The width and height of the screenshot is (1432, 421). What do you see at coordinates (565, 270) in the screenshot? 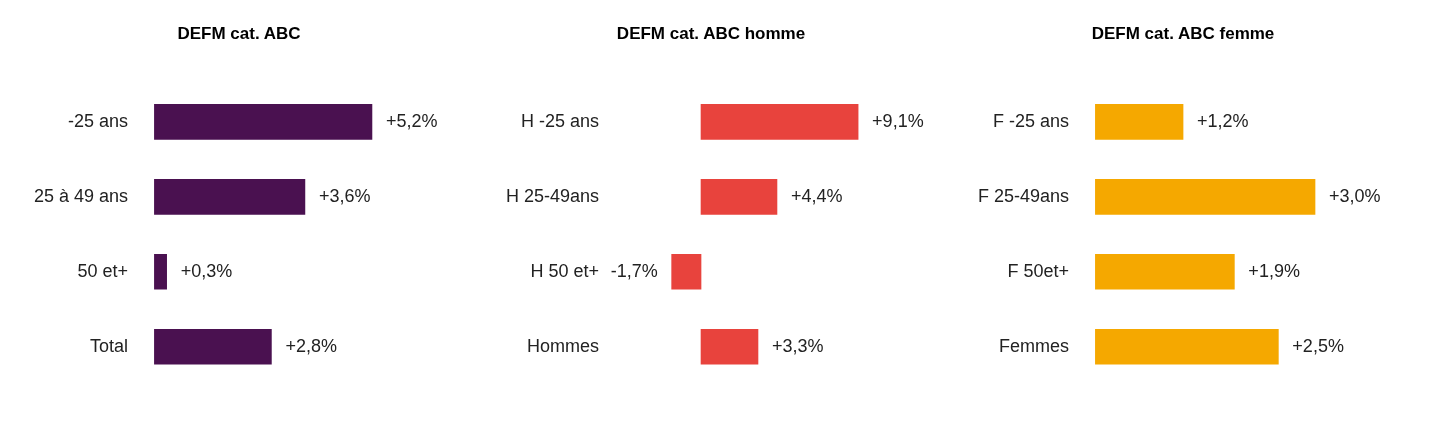
I see `y-tick-label: H 50 et+` at bounding box center [565, 270].